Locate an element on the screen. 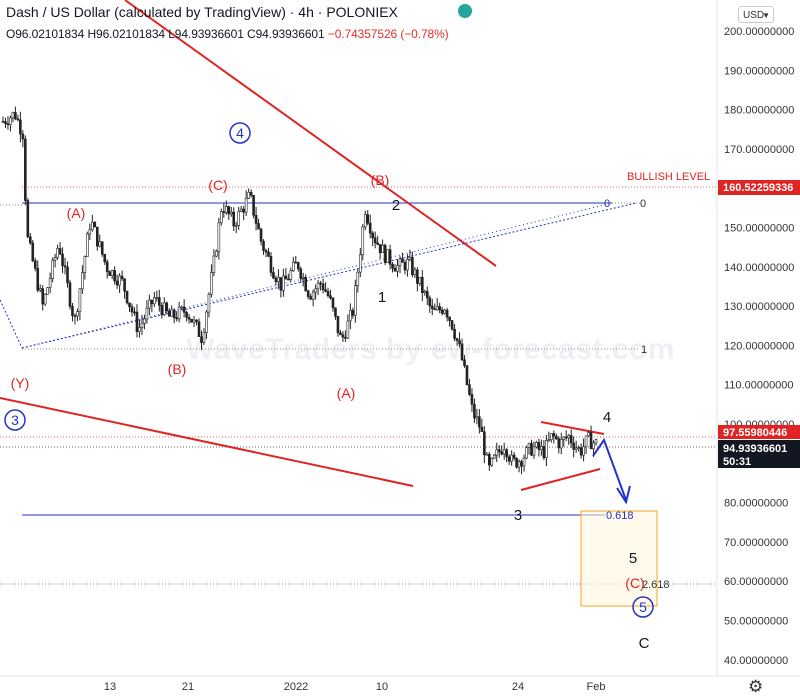 This screenshot has height=700, width=800. wave-label: (C) is located at coordinates (634, 583).